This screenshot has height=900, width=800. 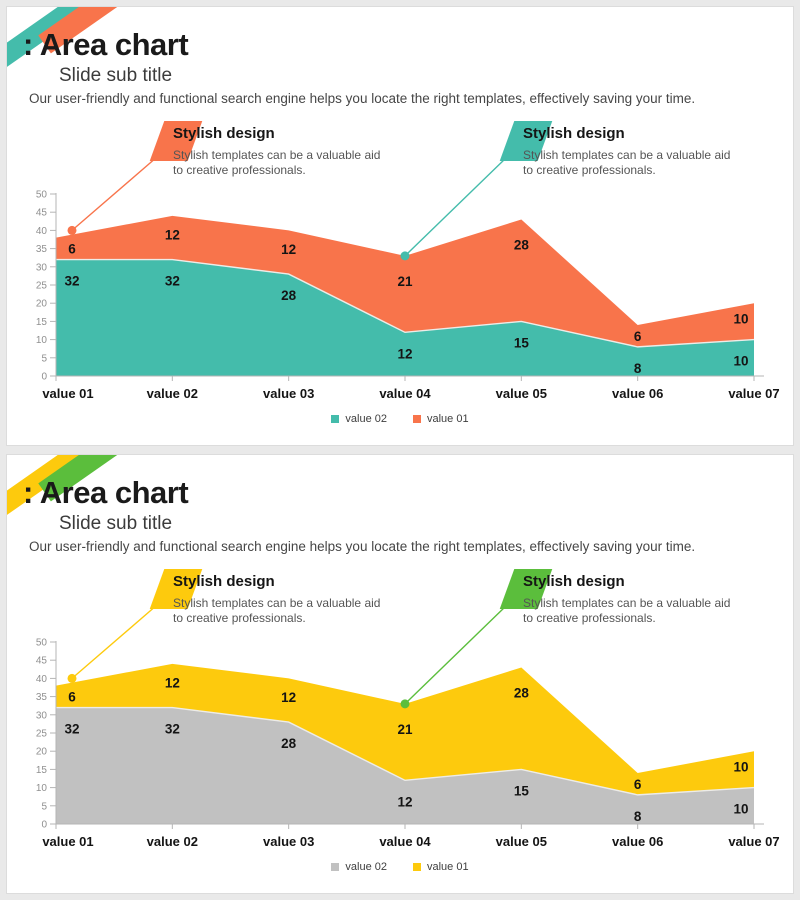 I want to click on legend-label: value 01, so click(x=448, y=419).